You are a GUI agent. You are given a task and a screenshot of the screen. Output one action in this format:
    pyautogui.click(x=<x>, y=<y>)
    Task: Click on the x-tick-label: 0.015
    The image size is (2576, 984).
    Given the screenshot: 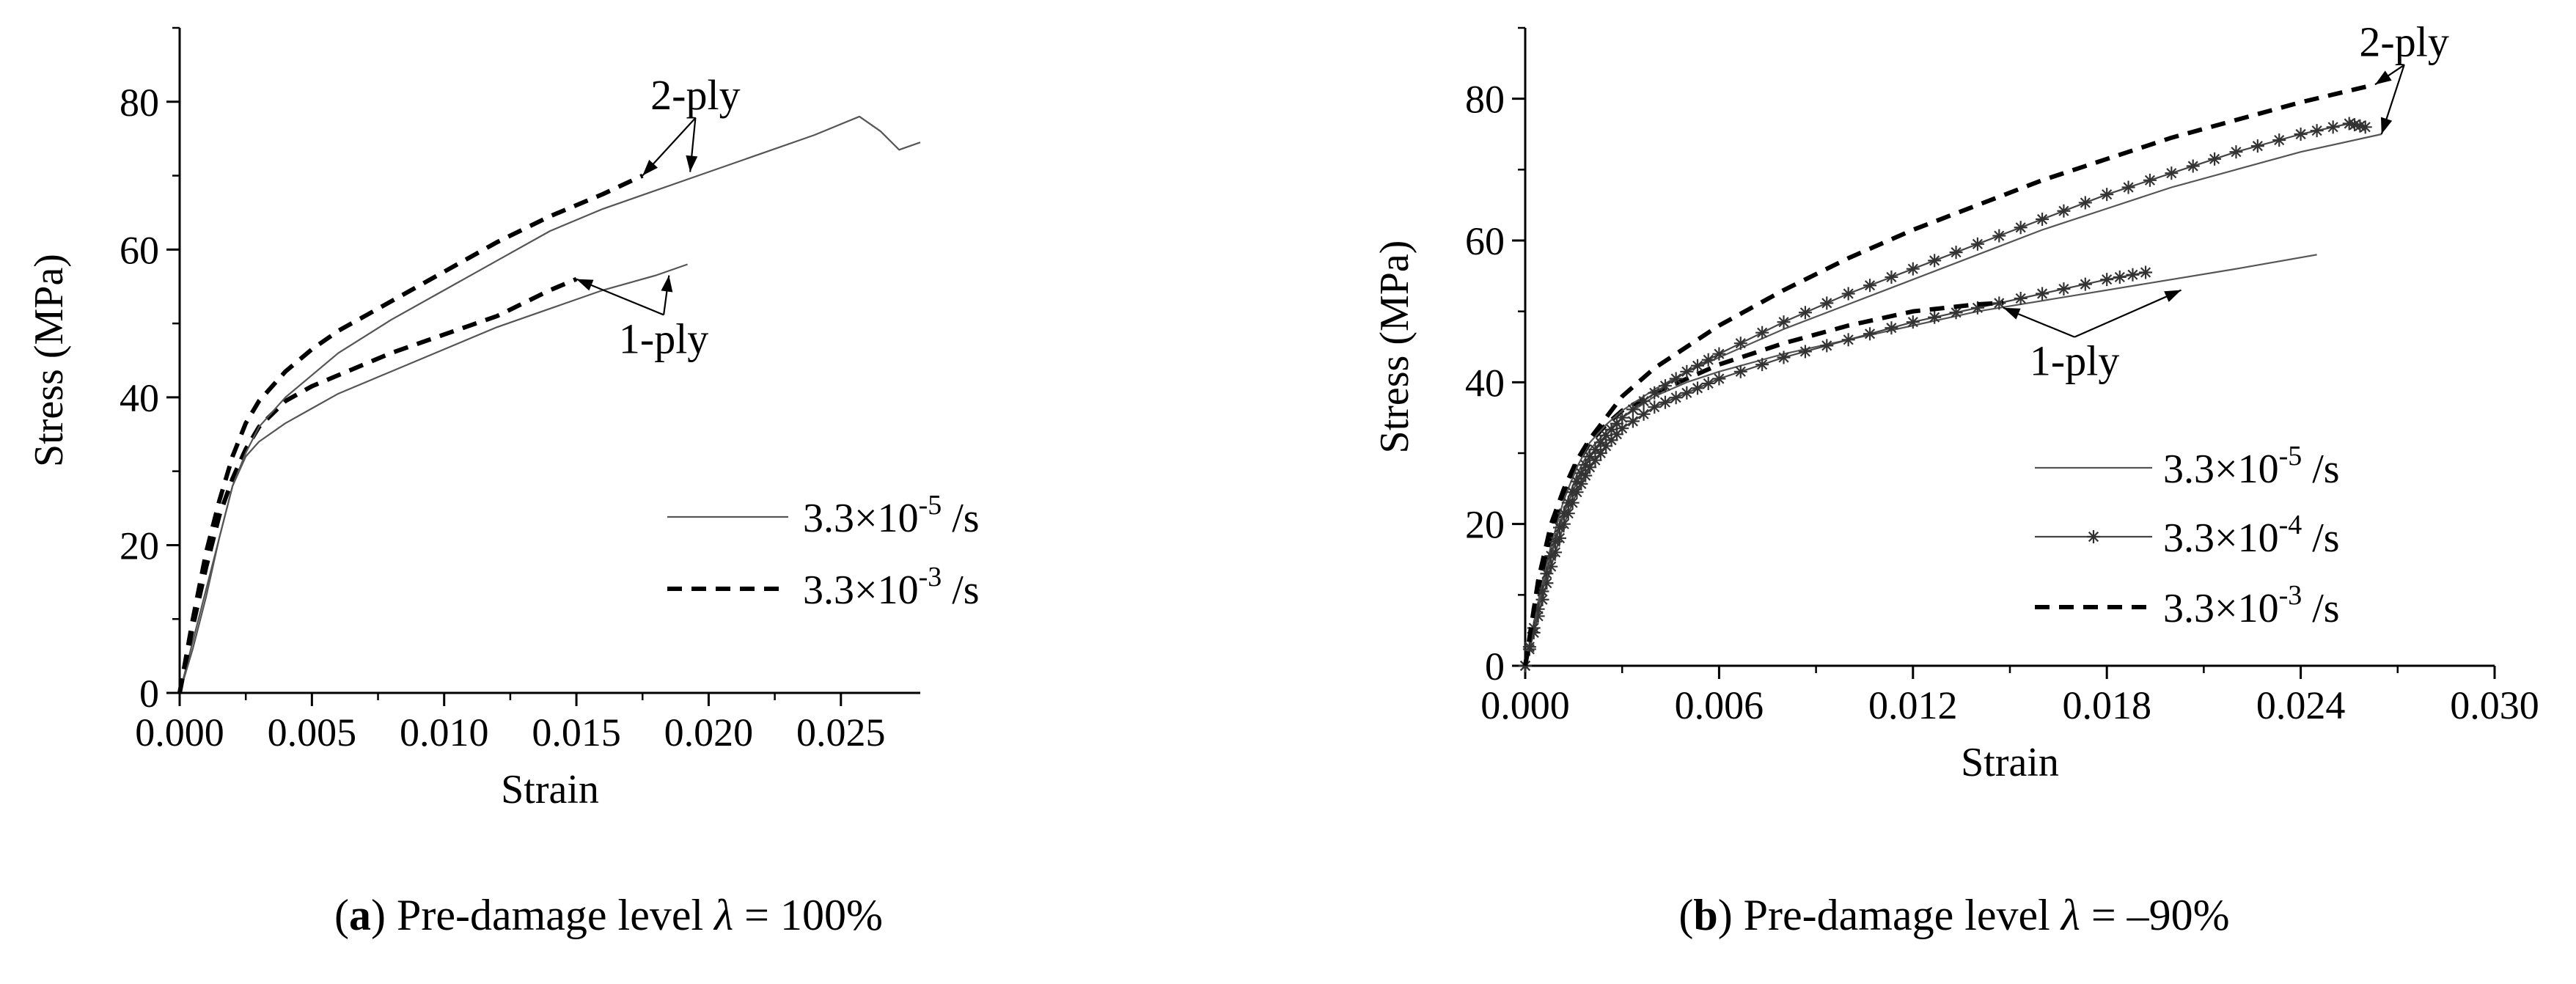 What is the action you would take?
    pyautogui.click(x=576, y=732)
    